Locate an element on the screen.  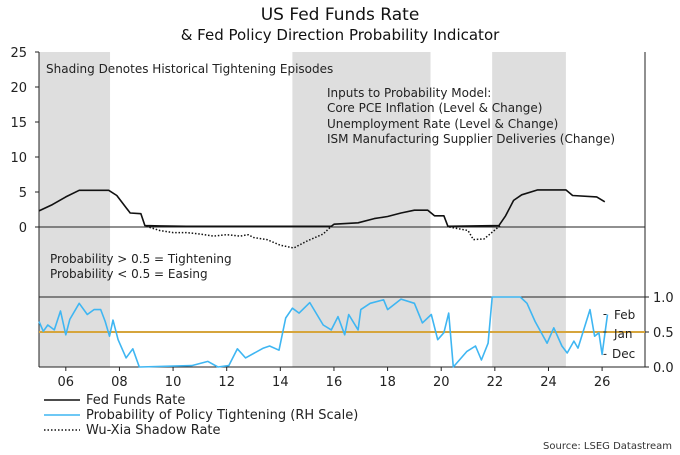
left-tick-label: 15 is located at coordinates (18, 123).